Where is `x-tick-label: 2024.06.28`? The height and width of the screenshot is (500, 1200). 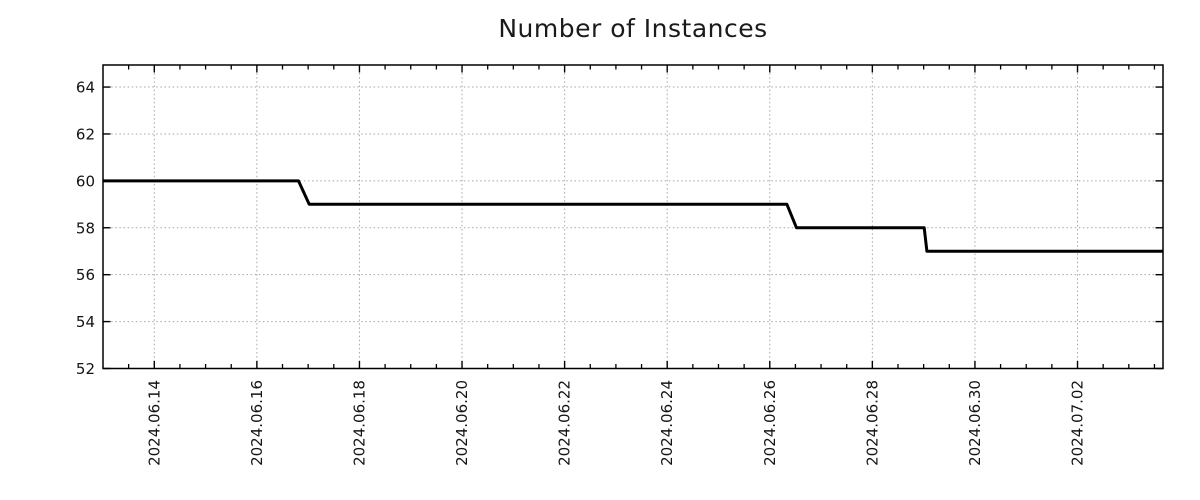
x-tick-label: 2024.06.28 is located at coordinates (872, 423).